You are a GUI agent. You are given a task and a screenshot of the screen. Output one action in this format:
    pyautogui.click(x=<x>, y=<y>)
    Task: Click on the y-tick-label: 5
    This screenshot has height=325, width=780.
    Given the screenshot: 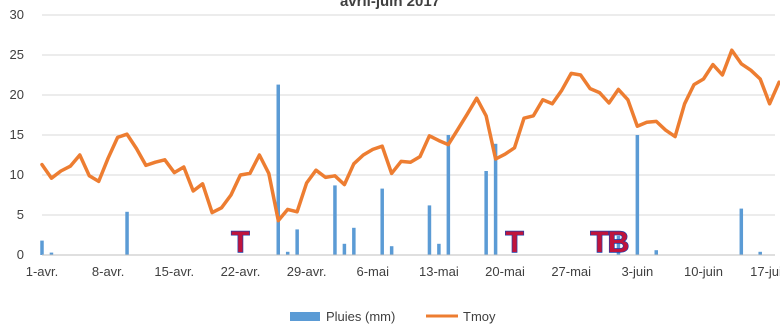 What is the action you would take?
    pyautogui.click(x=20, y=214)
    